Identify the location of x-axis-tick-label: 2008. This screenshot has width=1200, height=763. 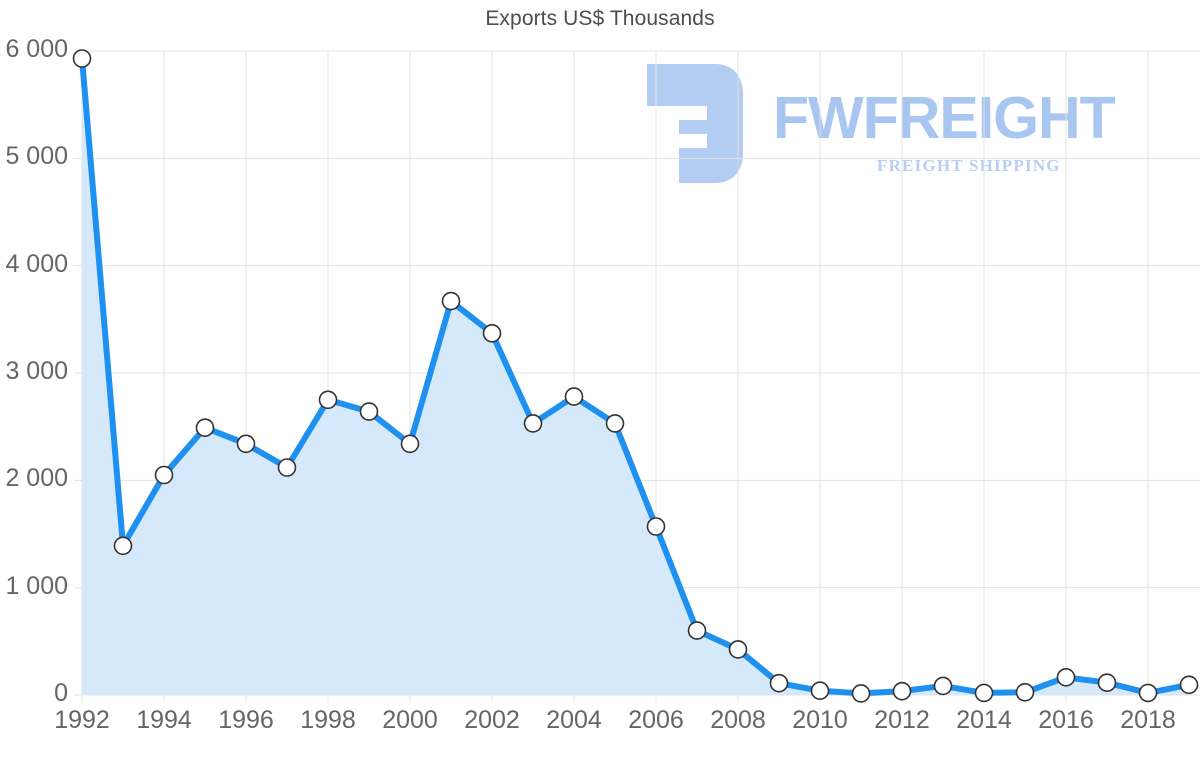
(738, 720).